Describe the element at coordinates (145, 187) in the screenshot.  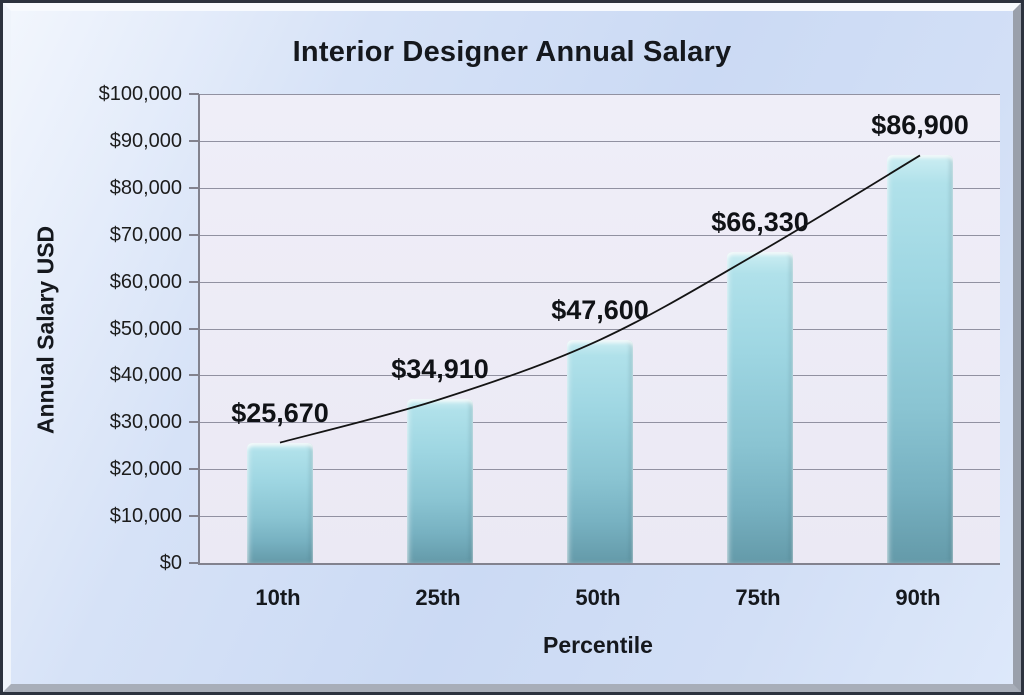
I see `y-axis-label: $80,000` at that location.